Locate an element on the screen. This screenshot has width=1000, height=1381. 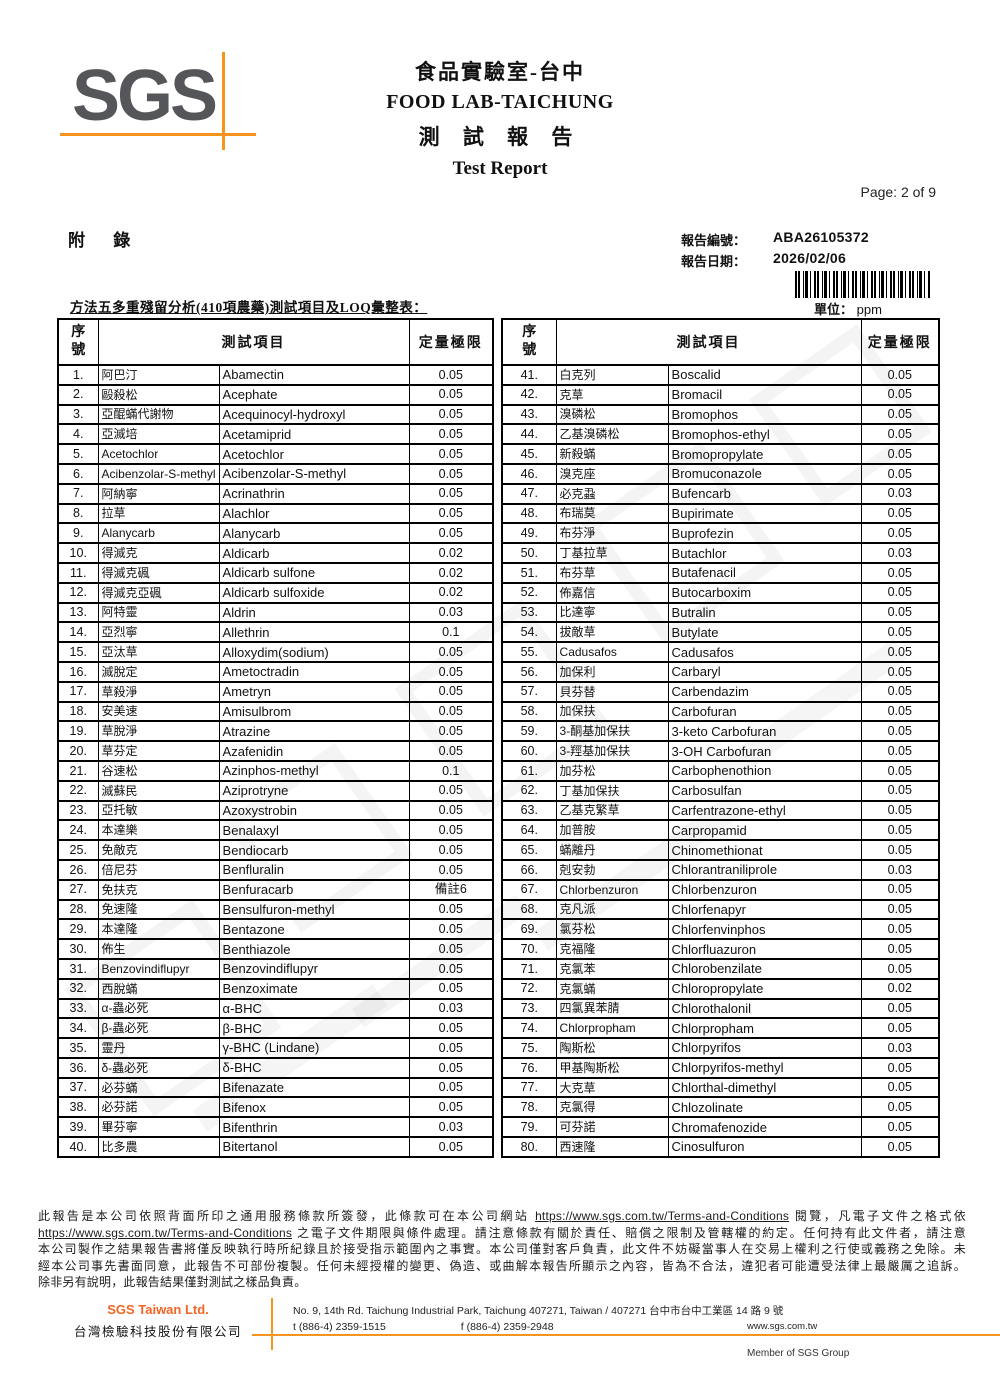
col-header-loq: 定量極限 is located at coordinates (451, 342).